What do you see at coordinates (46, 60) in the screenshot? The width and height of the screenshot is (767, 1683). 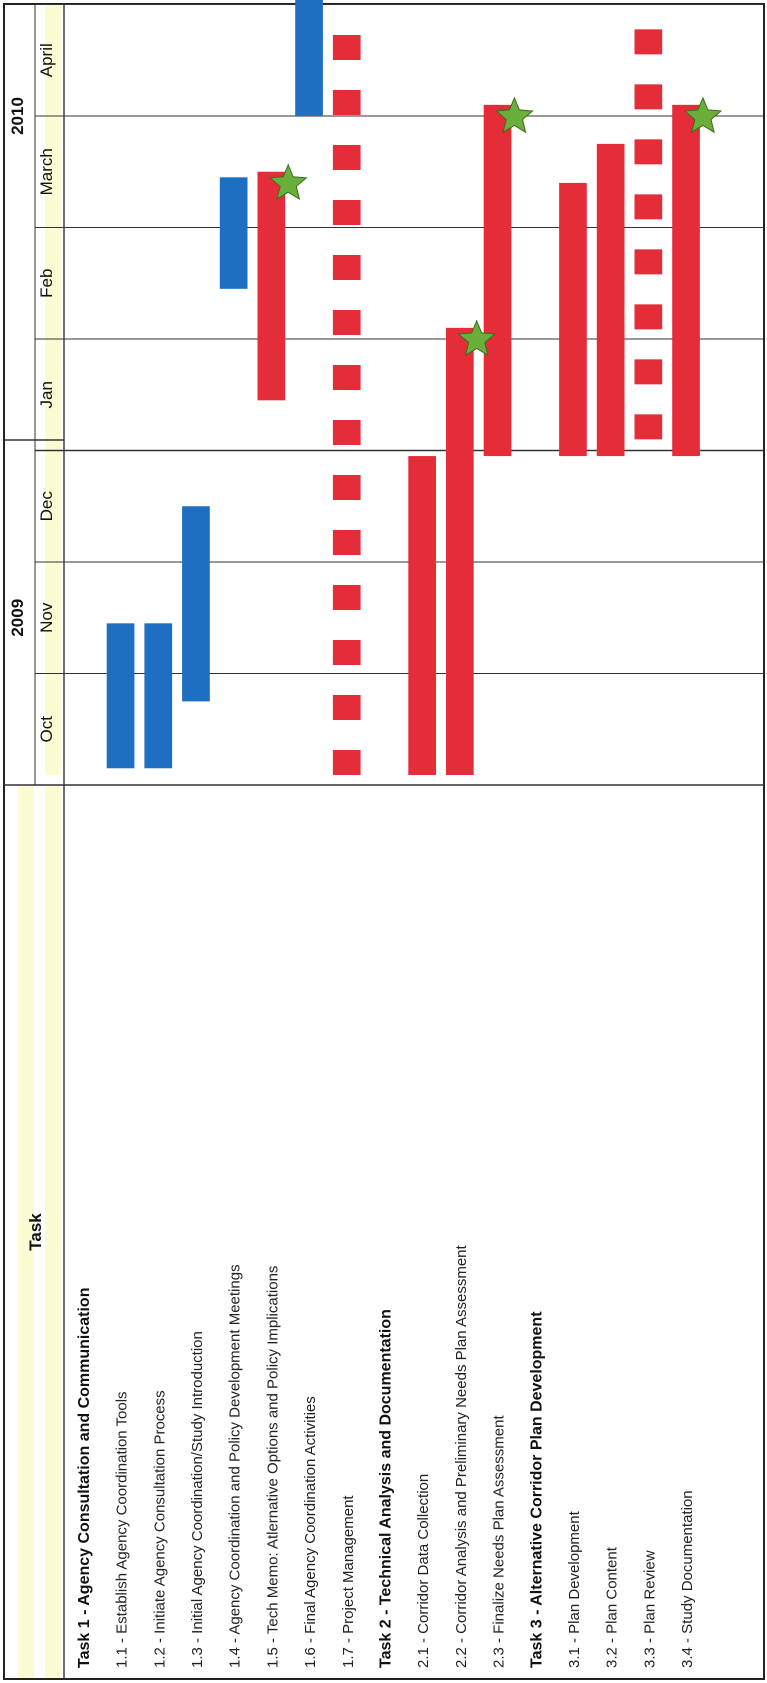 I see `month-label: April` at bounding box center [46, 60].